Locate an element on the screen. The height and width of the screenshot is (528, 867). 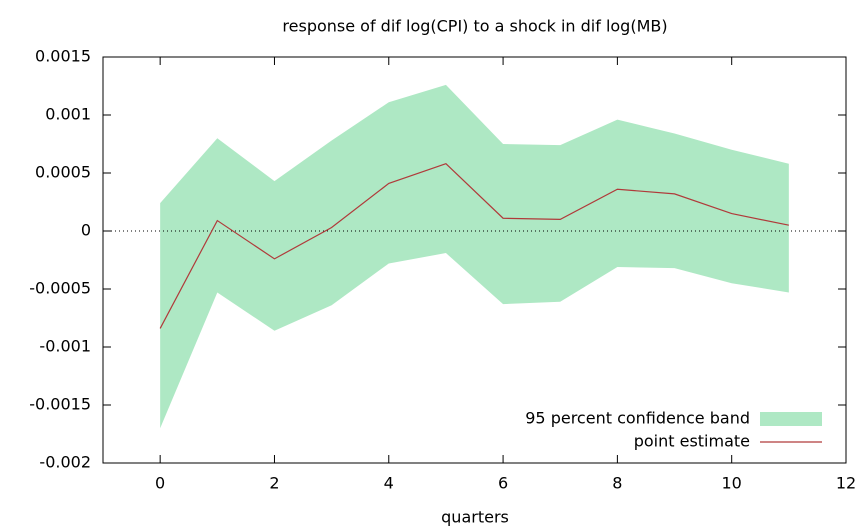
legend-label: point estimate is located at coordinates (692, 441).